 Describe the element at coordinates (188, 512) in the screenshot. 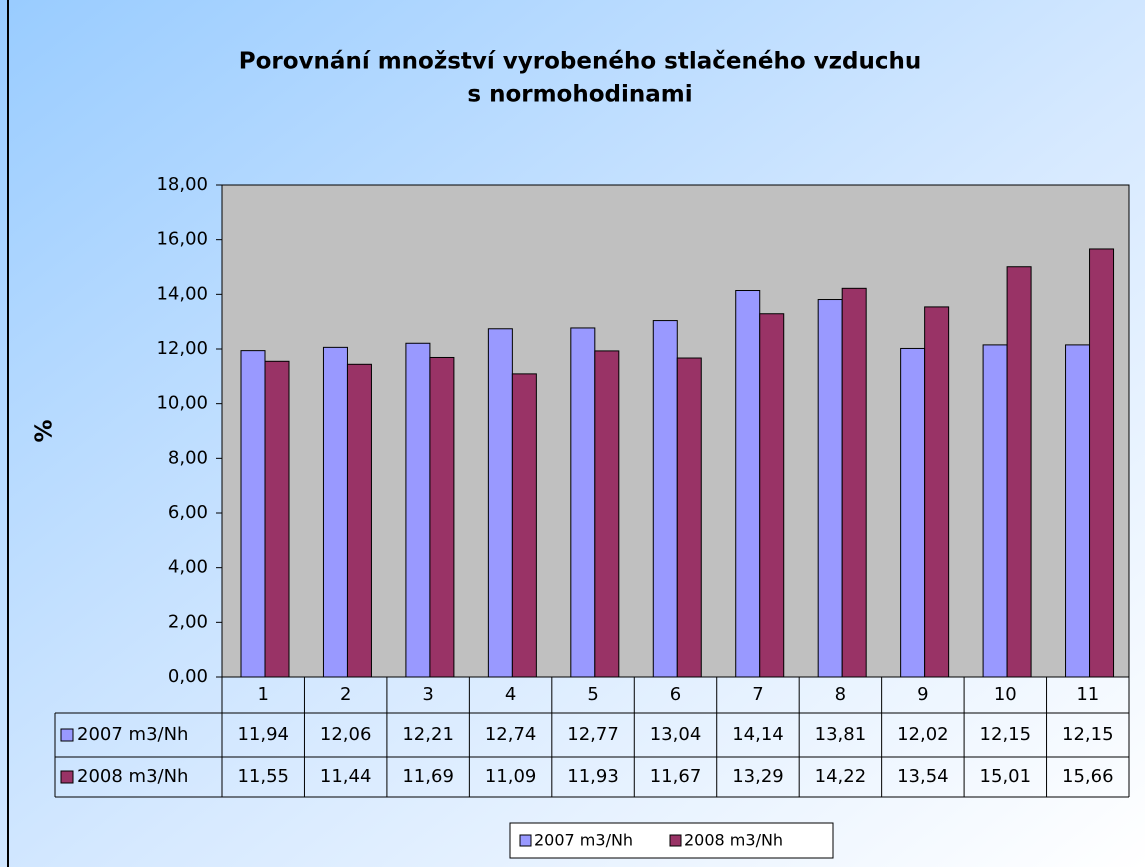

I see `y-tick-label: 6,00` at that location.